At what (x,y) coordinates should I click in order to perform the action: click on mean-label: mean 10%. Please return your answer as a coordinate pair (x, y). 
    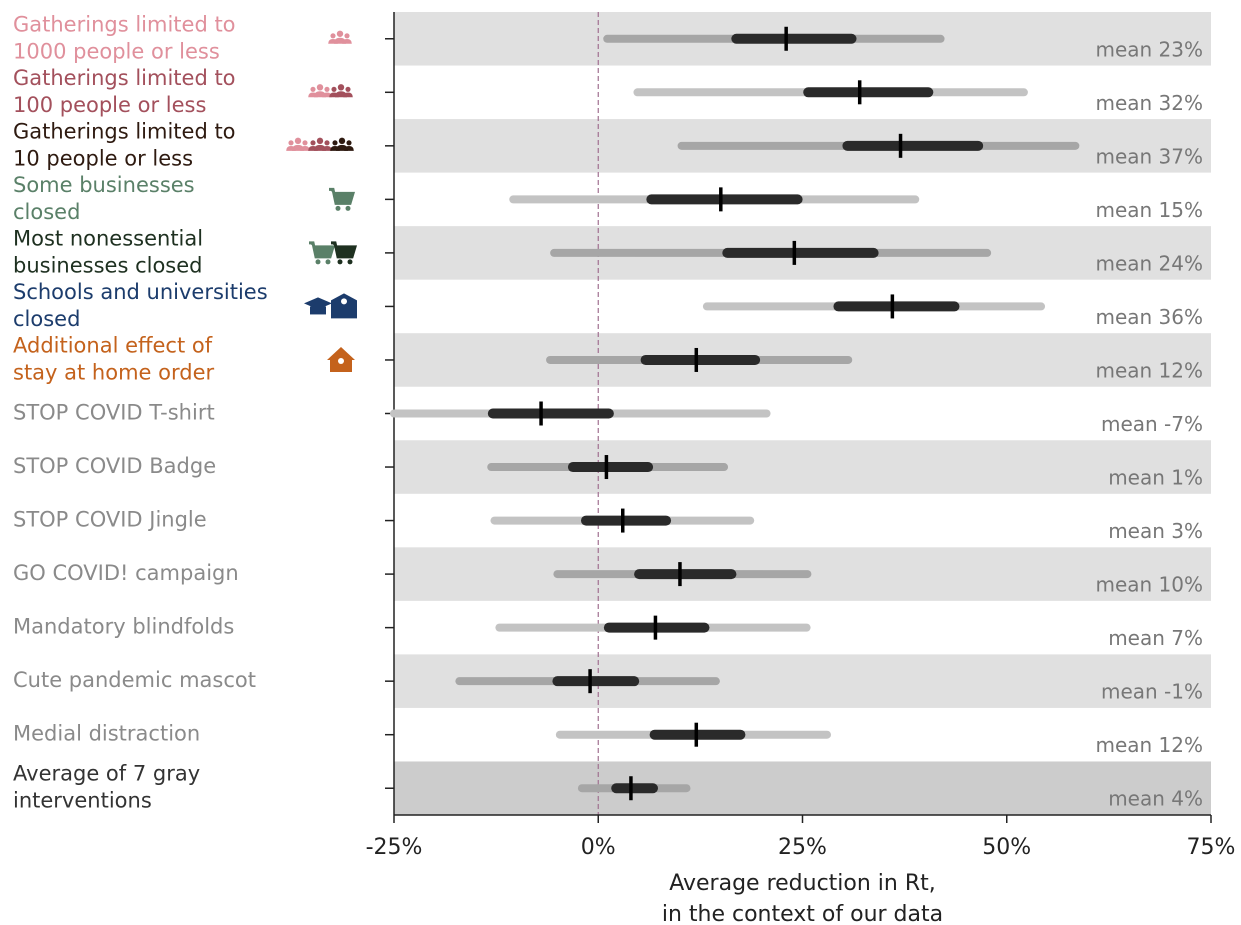
    Looking at the image, I should click on (1149, 585).